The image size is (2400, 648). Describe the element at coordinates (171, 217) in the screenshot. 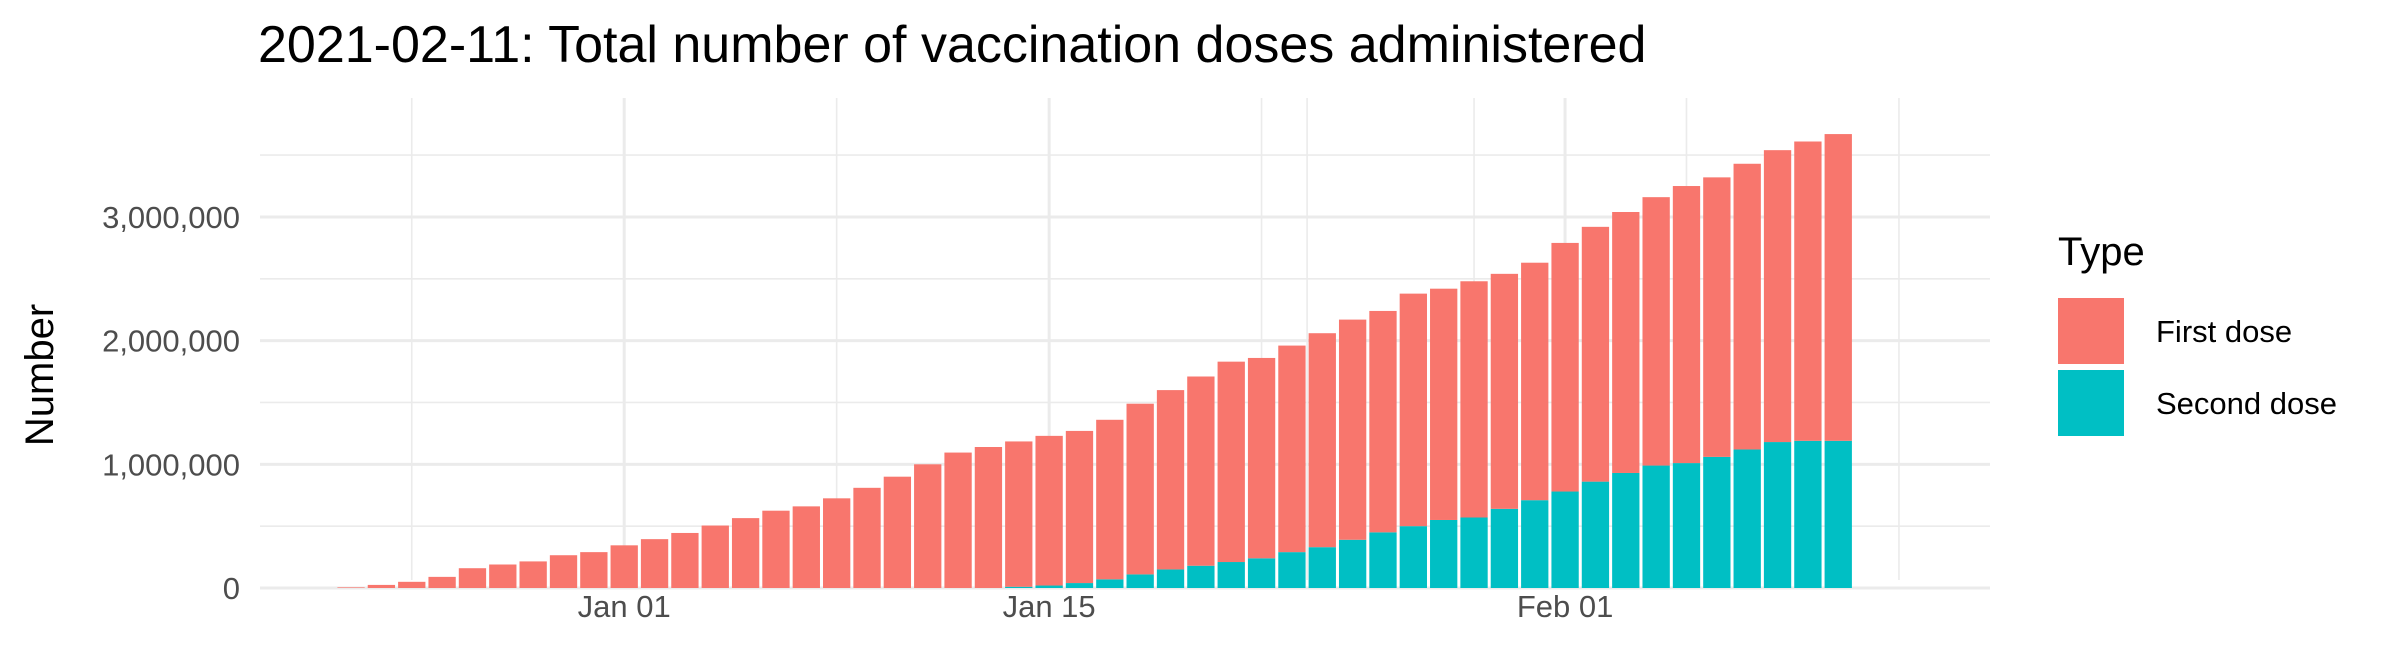

I see `y-tick-label: 3,000,000` at that location.